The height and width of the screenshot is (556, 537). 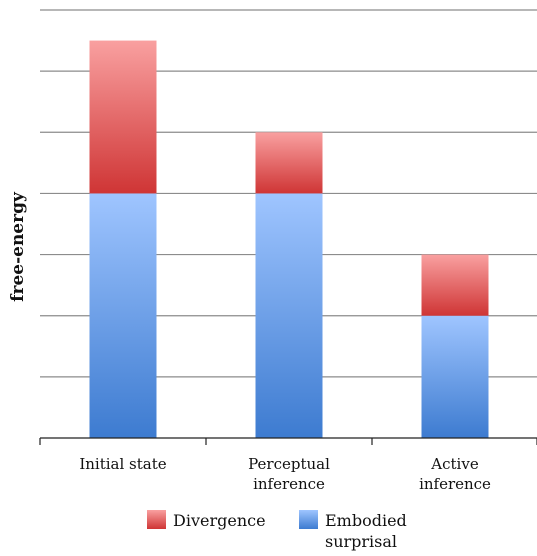 I want to click on legend-swatch-embodied-surprisal, so click(x=308, y=519).